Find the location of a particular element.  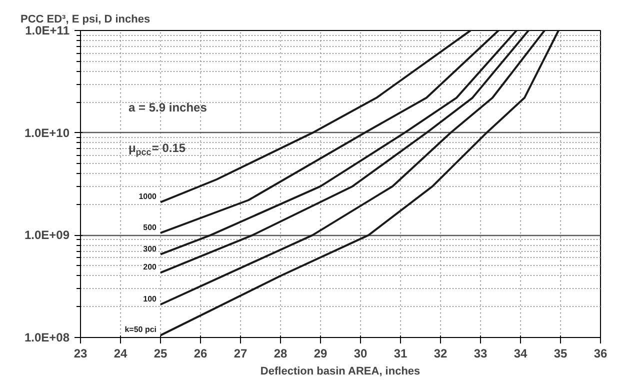

chart-title: PCC ED³, E psi, D inches is located at coordinates (85, 20).